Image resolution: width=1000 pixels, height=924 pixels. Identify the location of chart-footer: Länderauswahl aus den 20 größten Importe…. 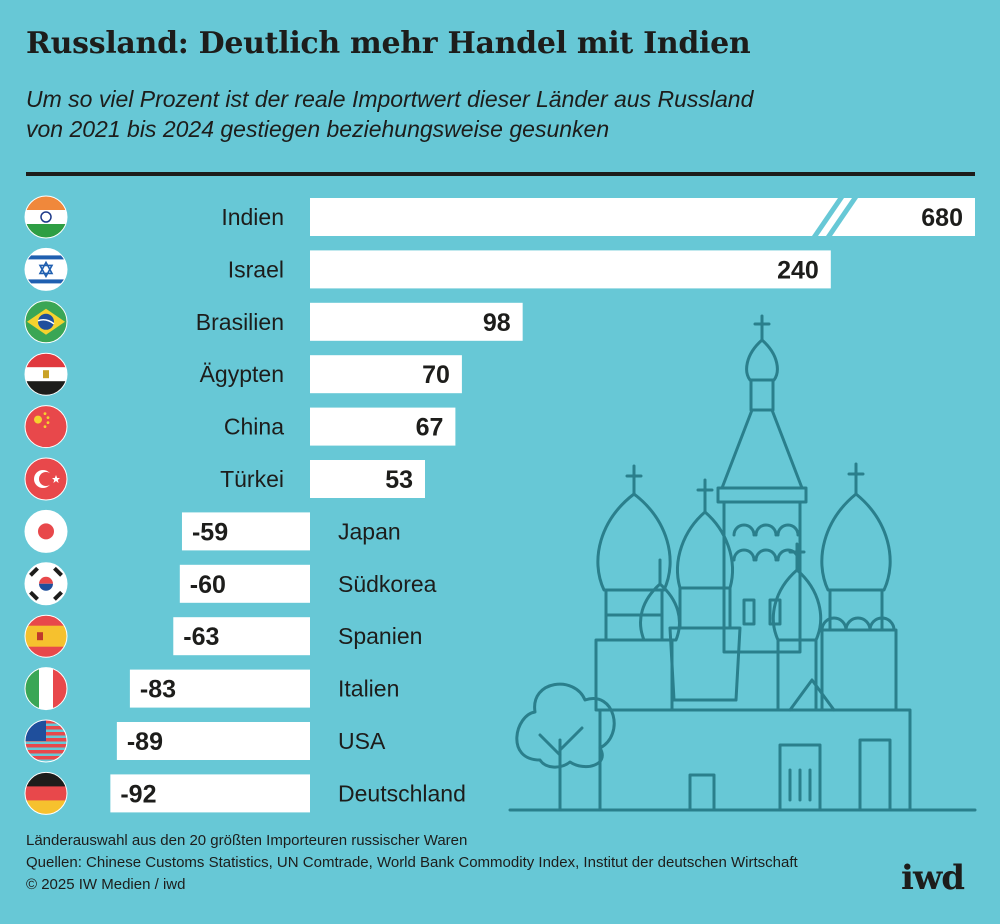
(412, 863).